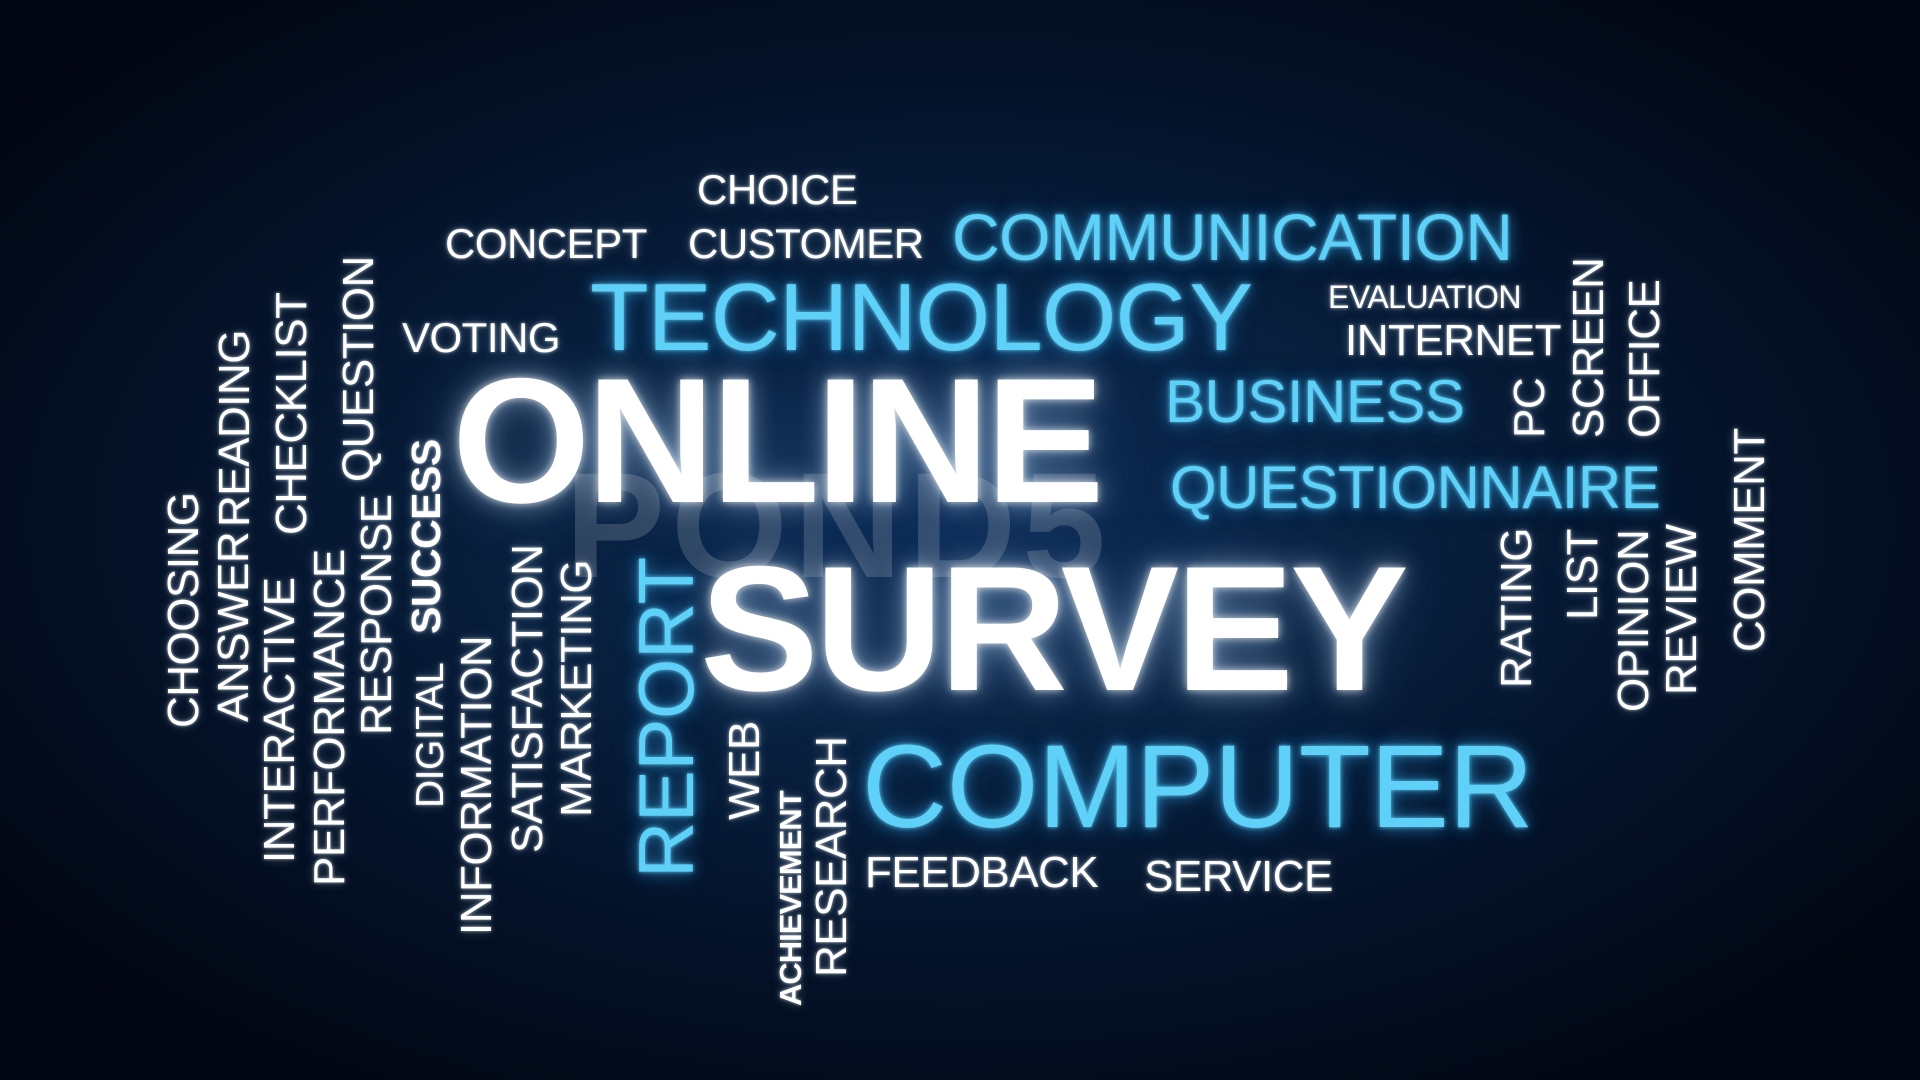  I want to click on word-technology: TECHNOLOGY, so click(921, 317).